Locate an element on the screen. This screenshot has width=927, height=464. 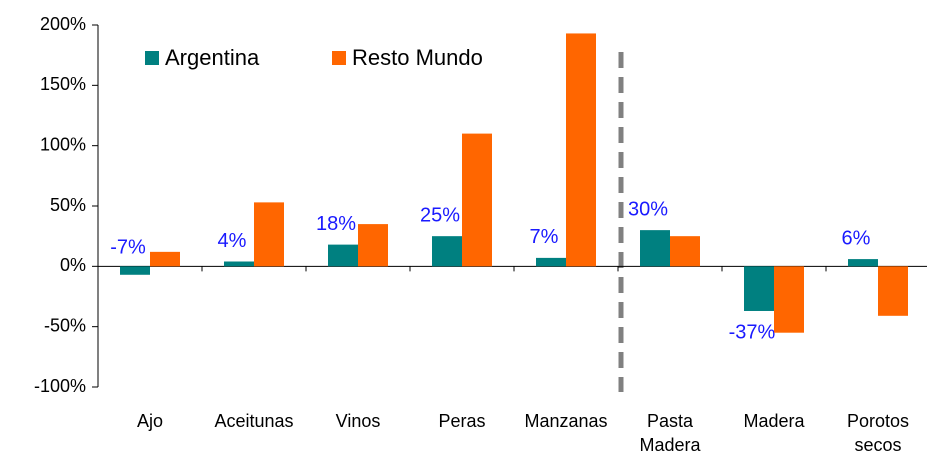
x-tick-label: Vinos is located at coordinates (358, 421).